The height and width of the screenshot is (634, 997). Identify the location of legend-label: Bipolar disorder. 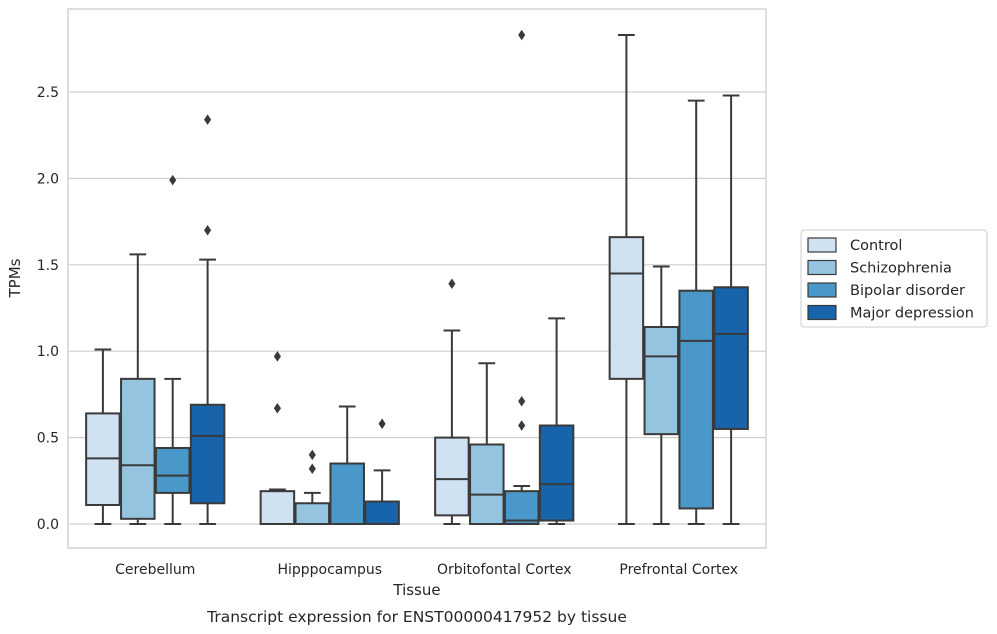
(907, 291).